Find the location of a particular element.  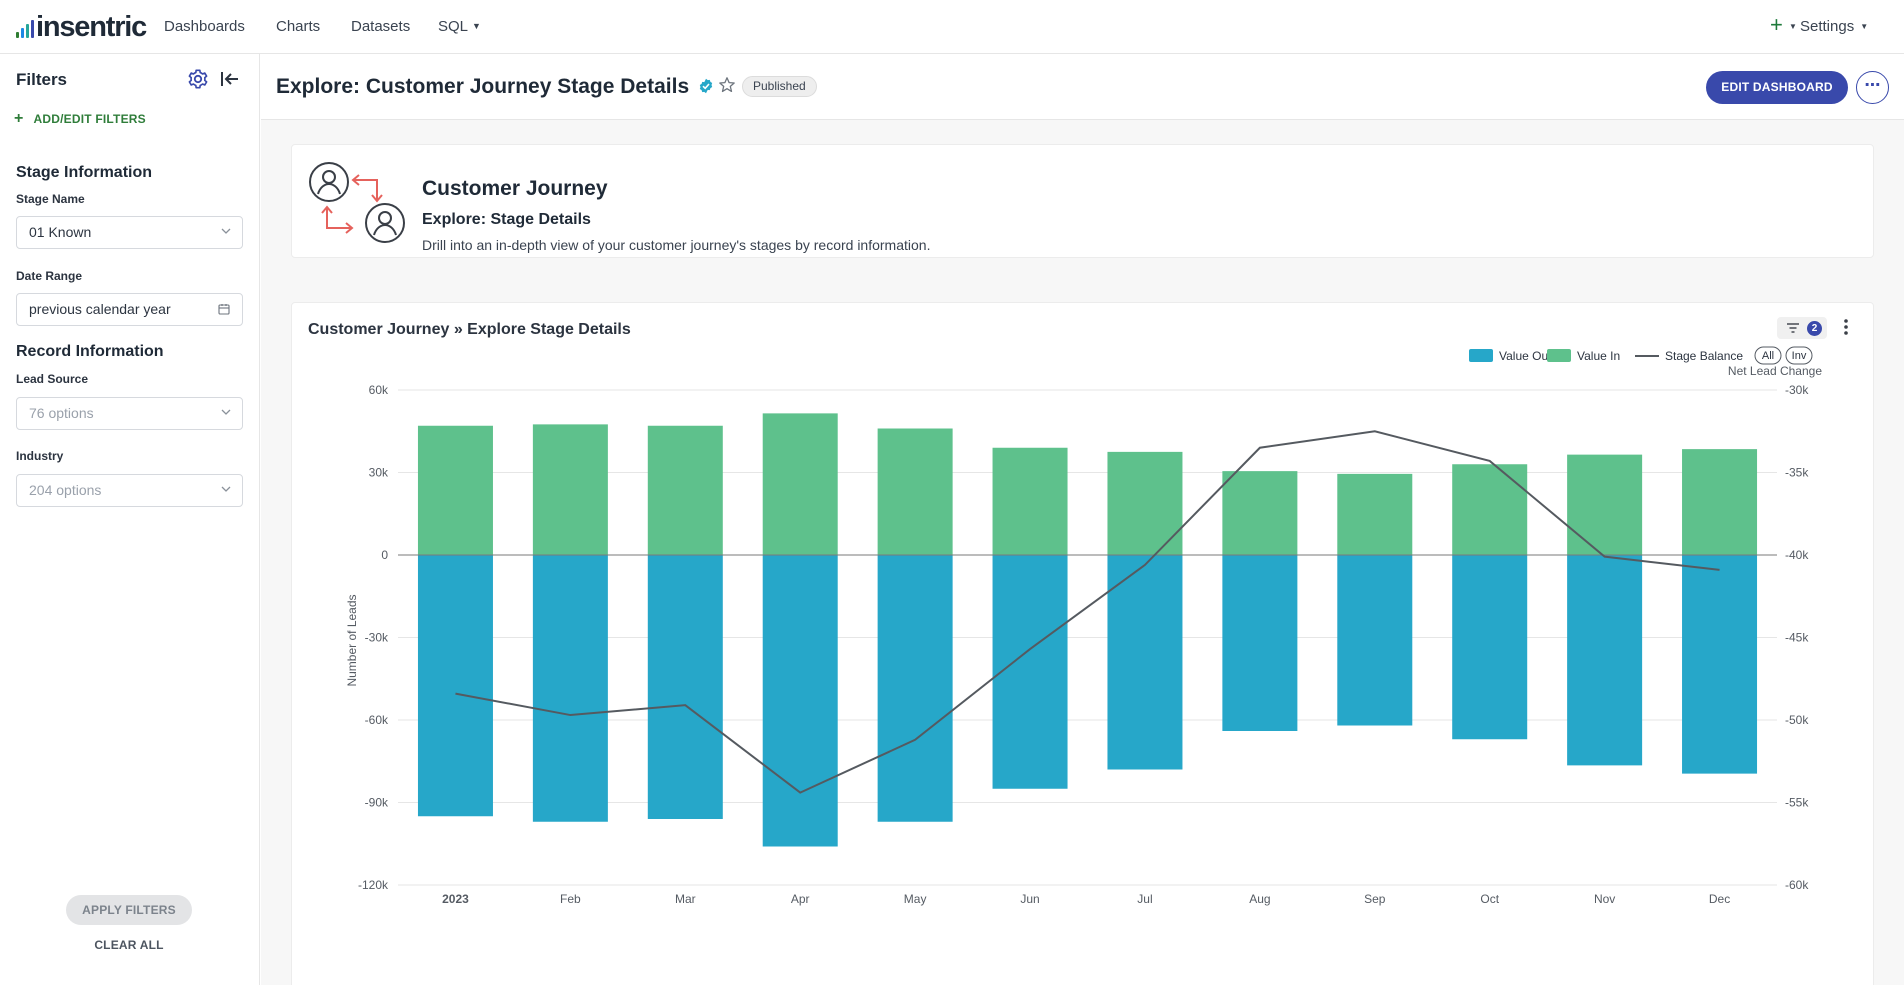

y2-tick-label: -45k is located at coordinates (1797, 638).